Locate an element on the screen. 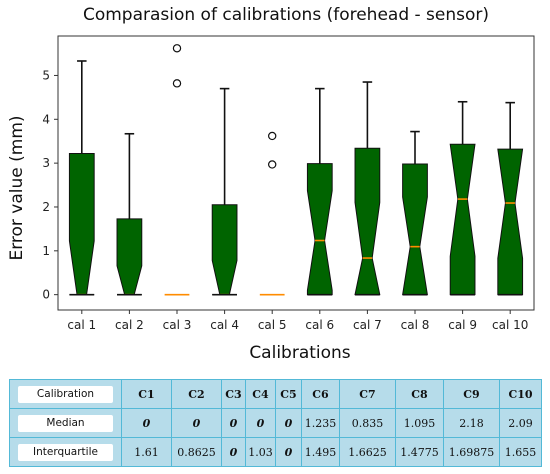 The image size is (550, 474). table-cell: 1.655 is located at coordinates (520, 452).